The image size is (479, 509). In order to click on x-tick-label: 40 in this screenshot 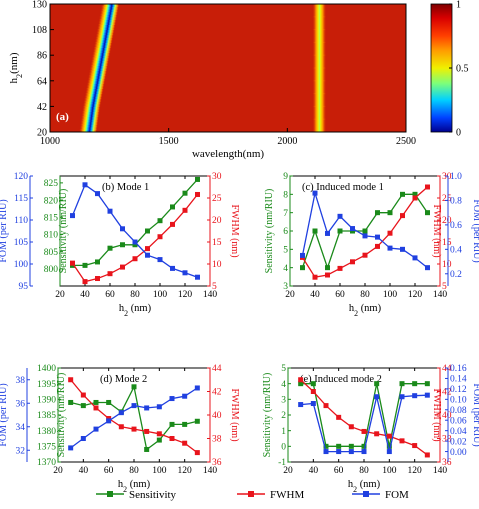, I will do `click(84, 471)`.